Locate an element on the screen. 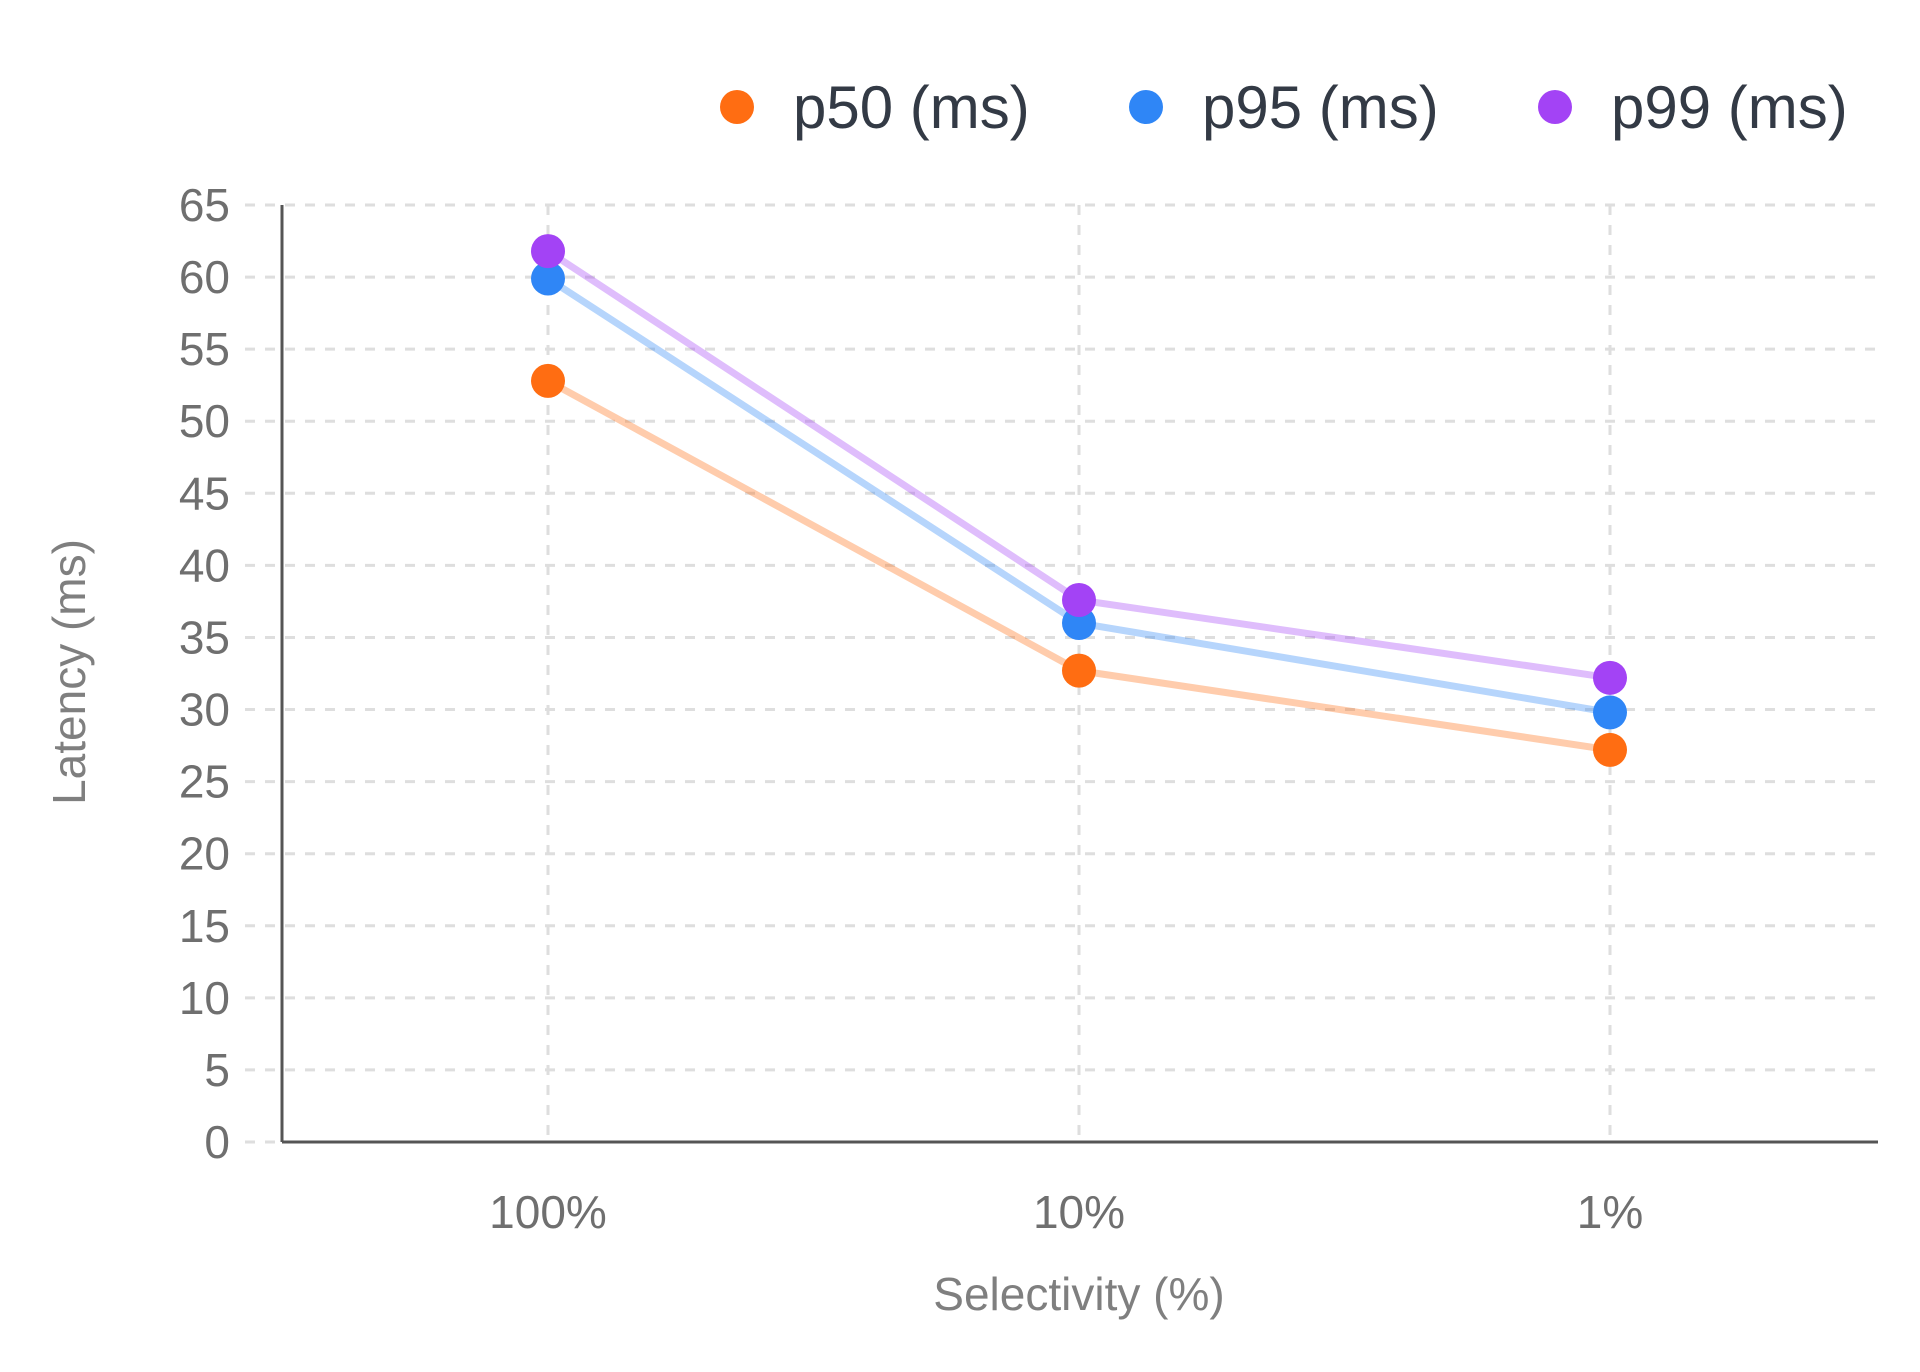 The height and width of the screenshot is (1372, 1920). legend-label: p50 (ms) is located at coordinates (911, 107).